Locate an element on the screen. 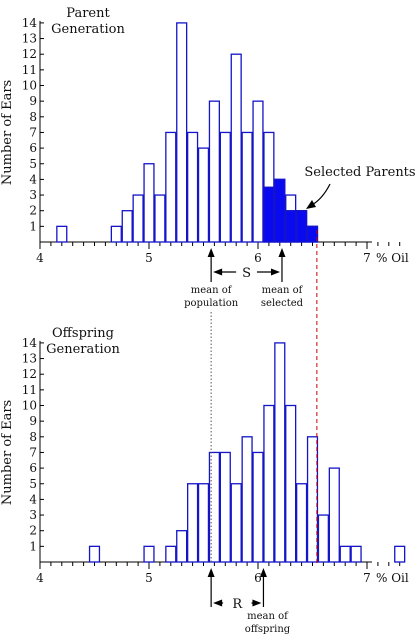 The height and width of the screenshot is (634, 416). panel-1-y-tick-label: 14 is located at coordinates (30, 23).